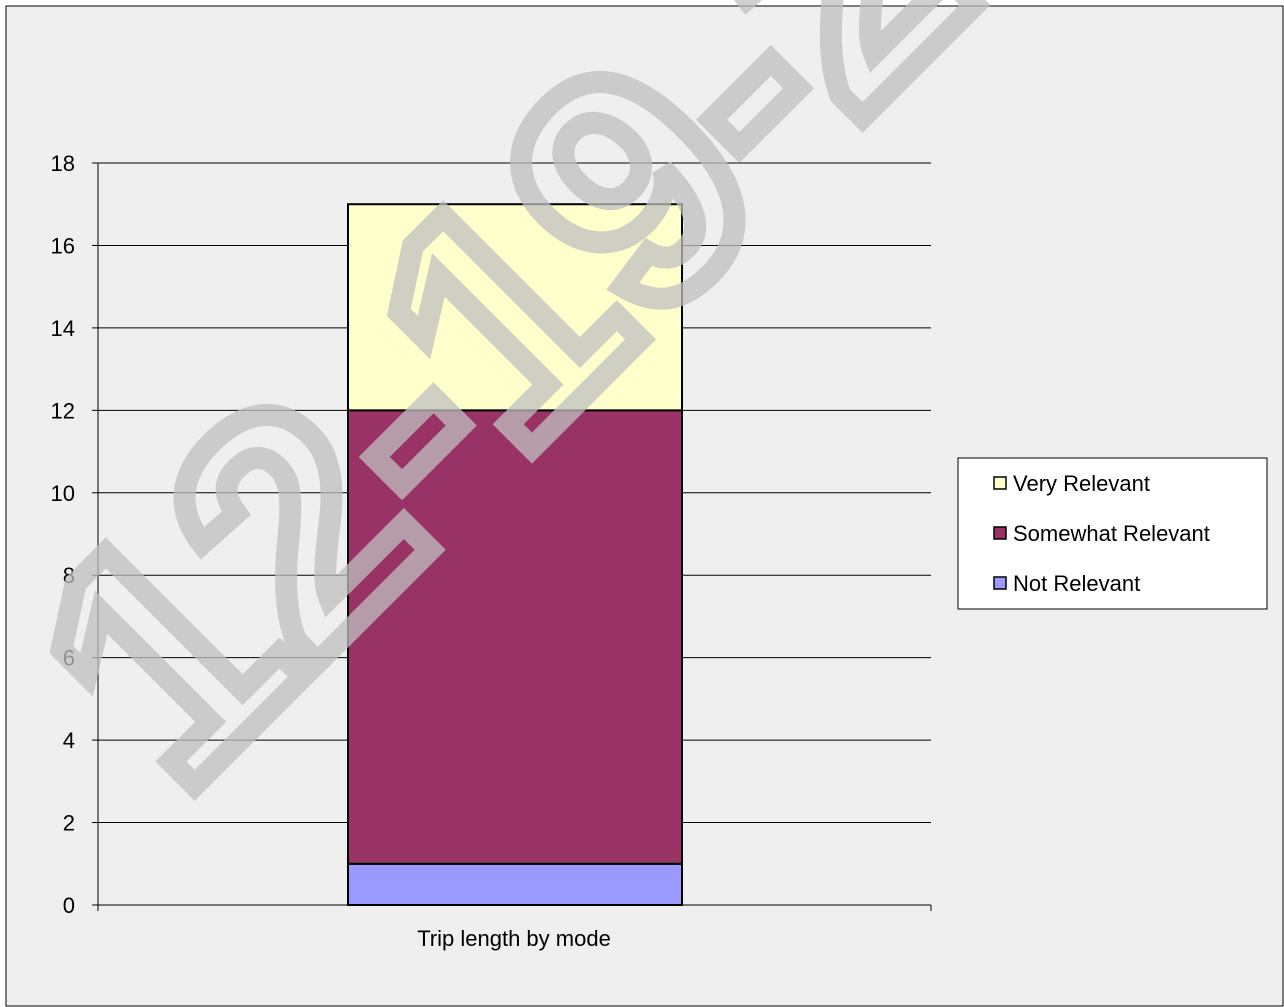 Image resolution: width=1284 pixels, height=1007 pixels. I want to click on x-axis: Trip length by mode, so click(514, 927).